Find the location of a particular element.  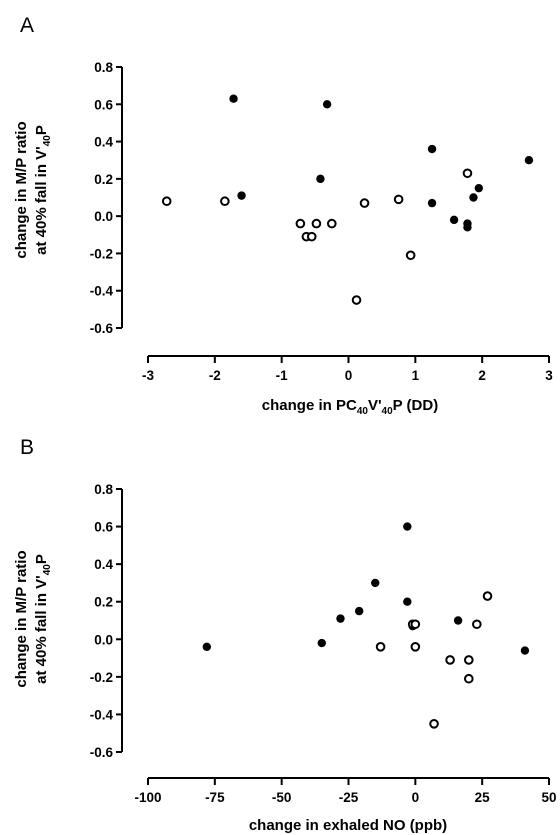

x-axis-title-a: change in PC40V'40P (DD) is located at coordinates (350, 407).